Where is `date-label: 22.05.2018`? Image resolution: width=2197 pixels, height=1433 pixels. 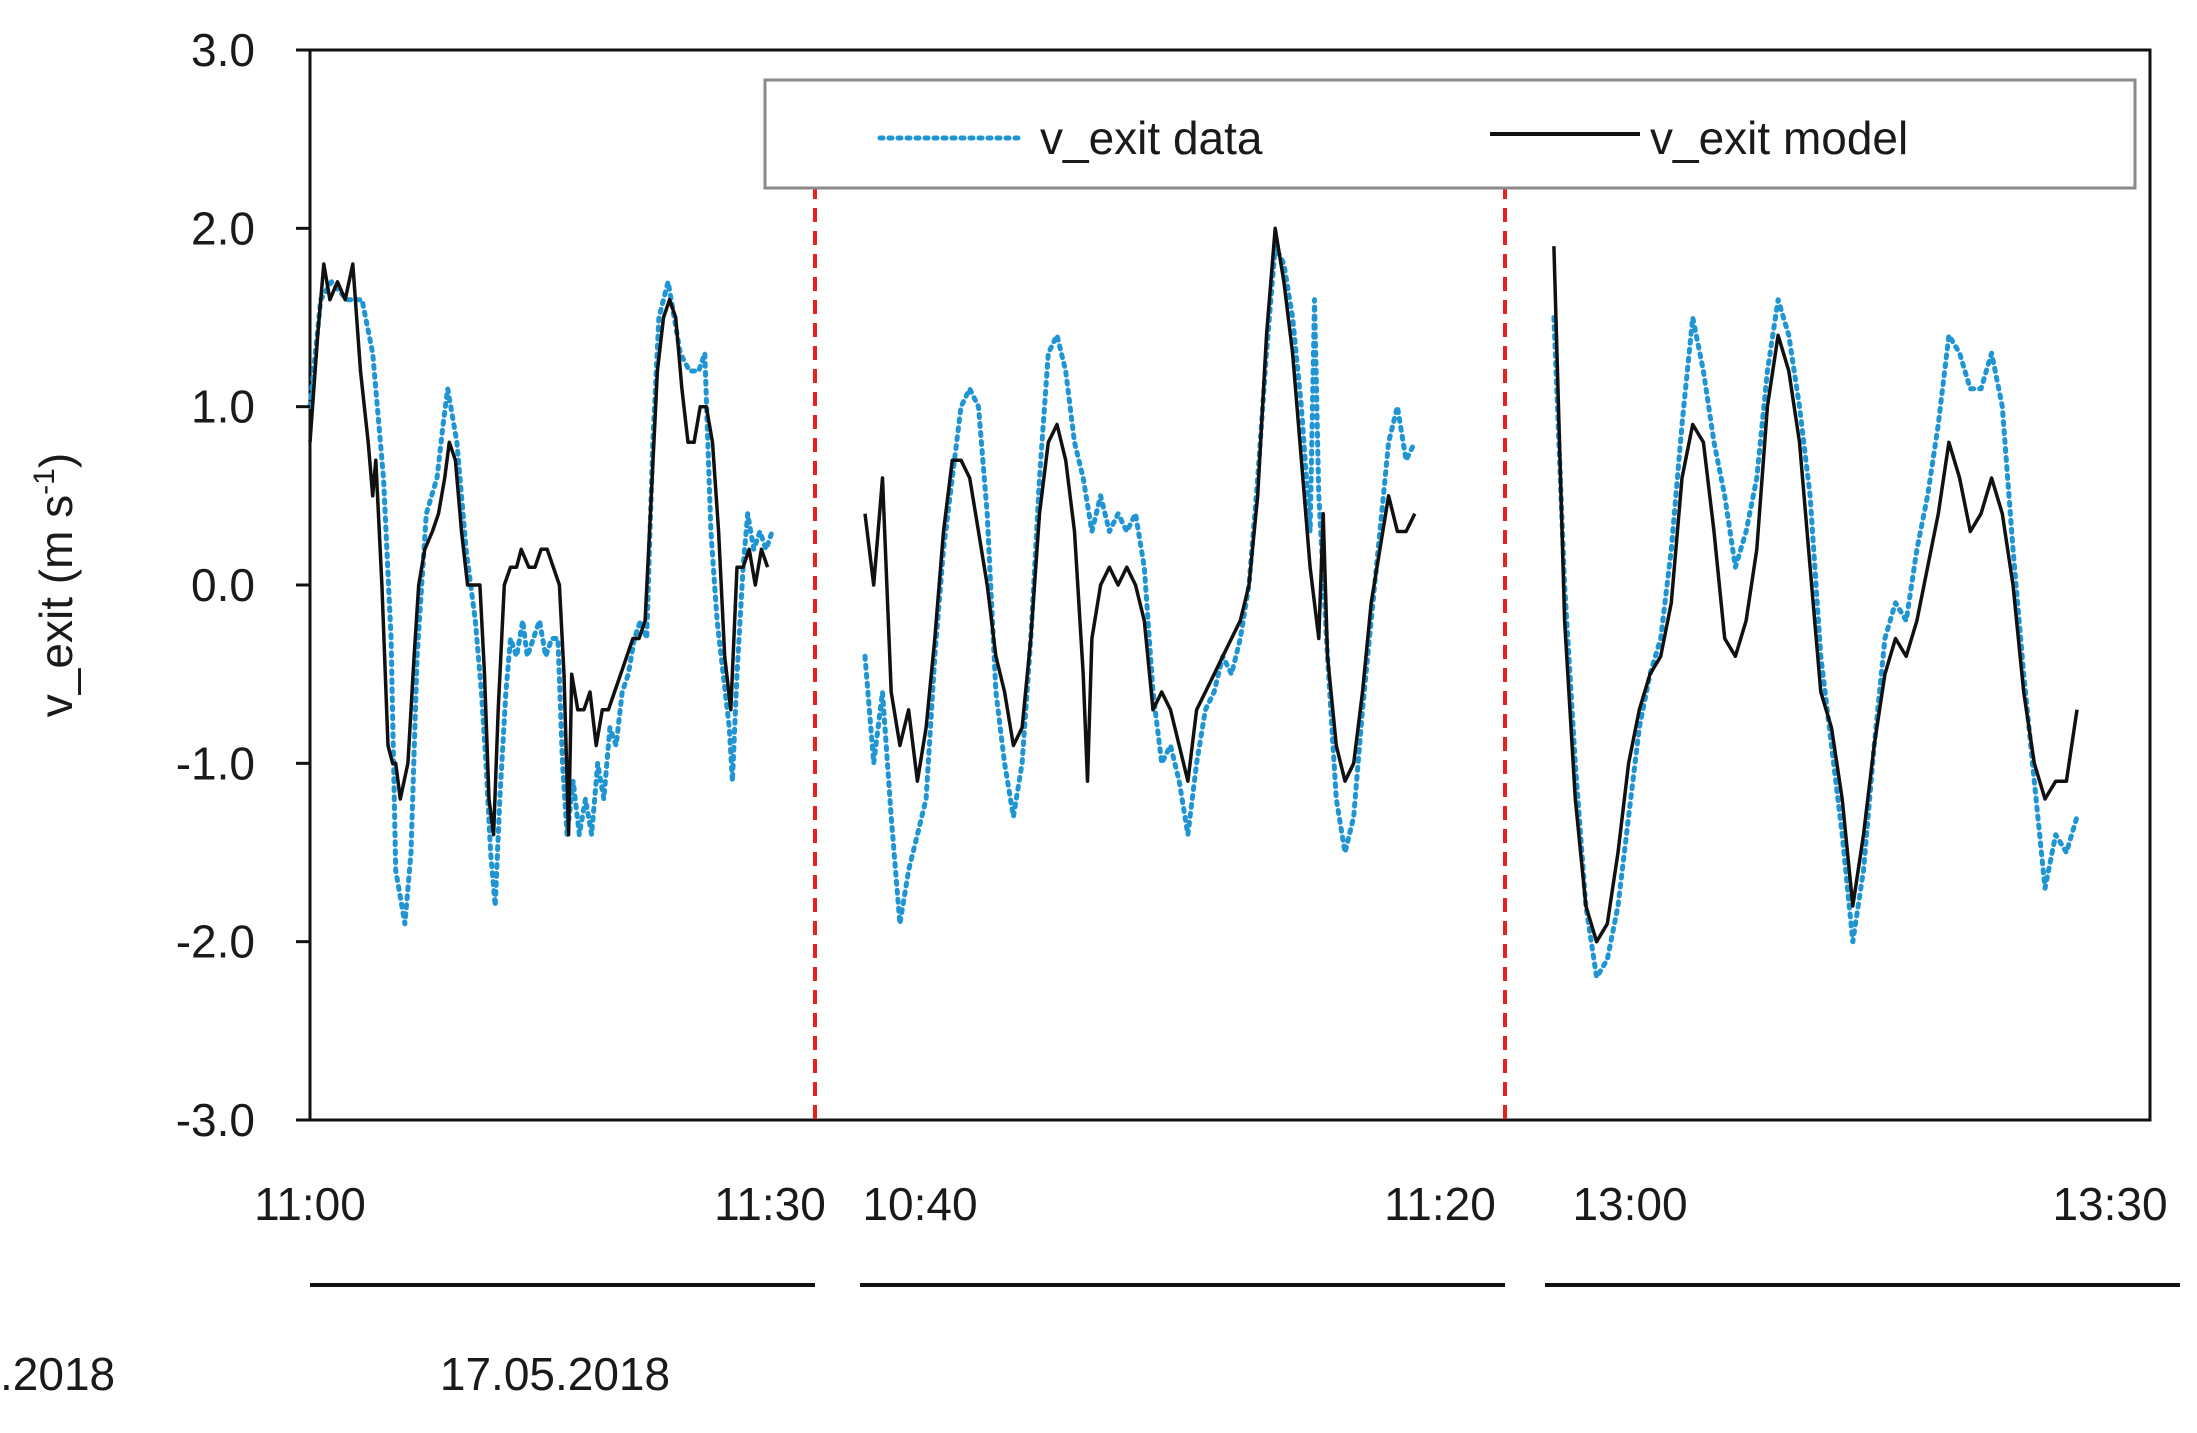 date-label: 22.05.2018 is located at coordinates (57, 1374).